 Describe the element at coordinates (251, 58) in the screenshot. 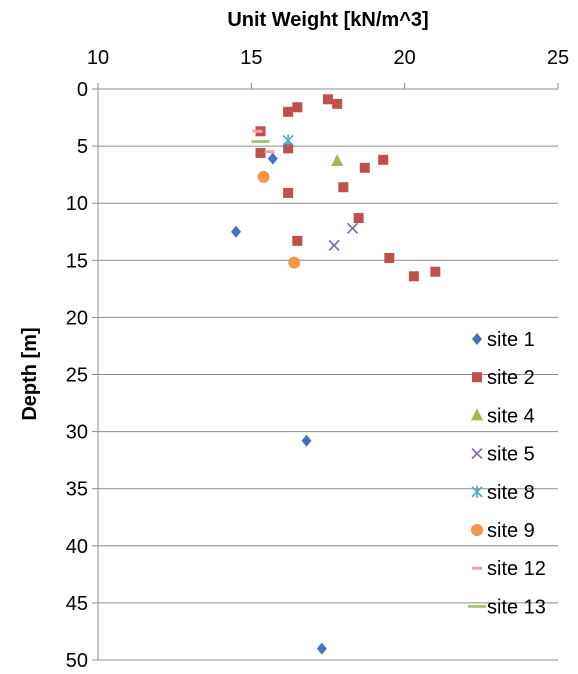

I see `x-tick-label: 15` at that location.